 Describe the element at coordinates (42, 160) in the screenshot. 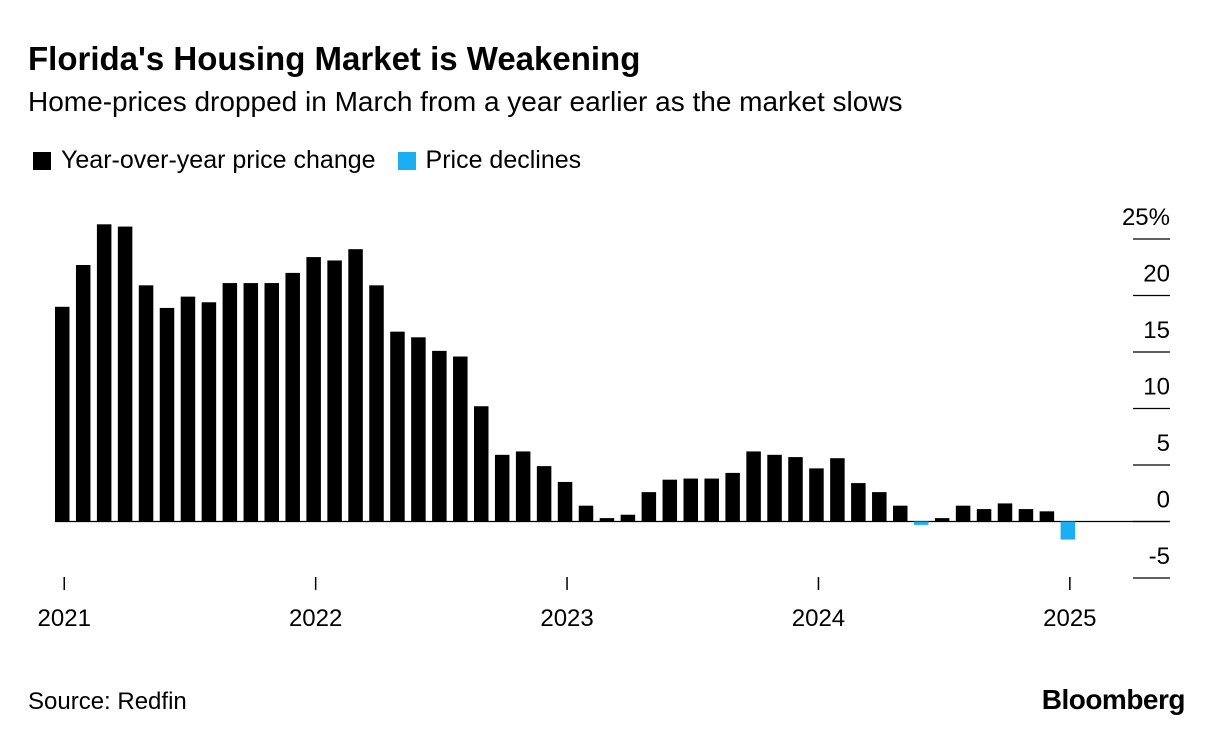

I see `legend-swatch-yoy` at that location.